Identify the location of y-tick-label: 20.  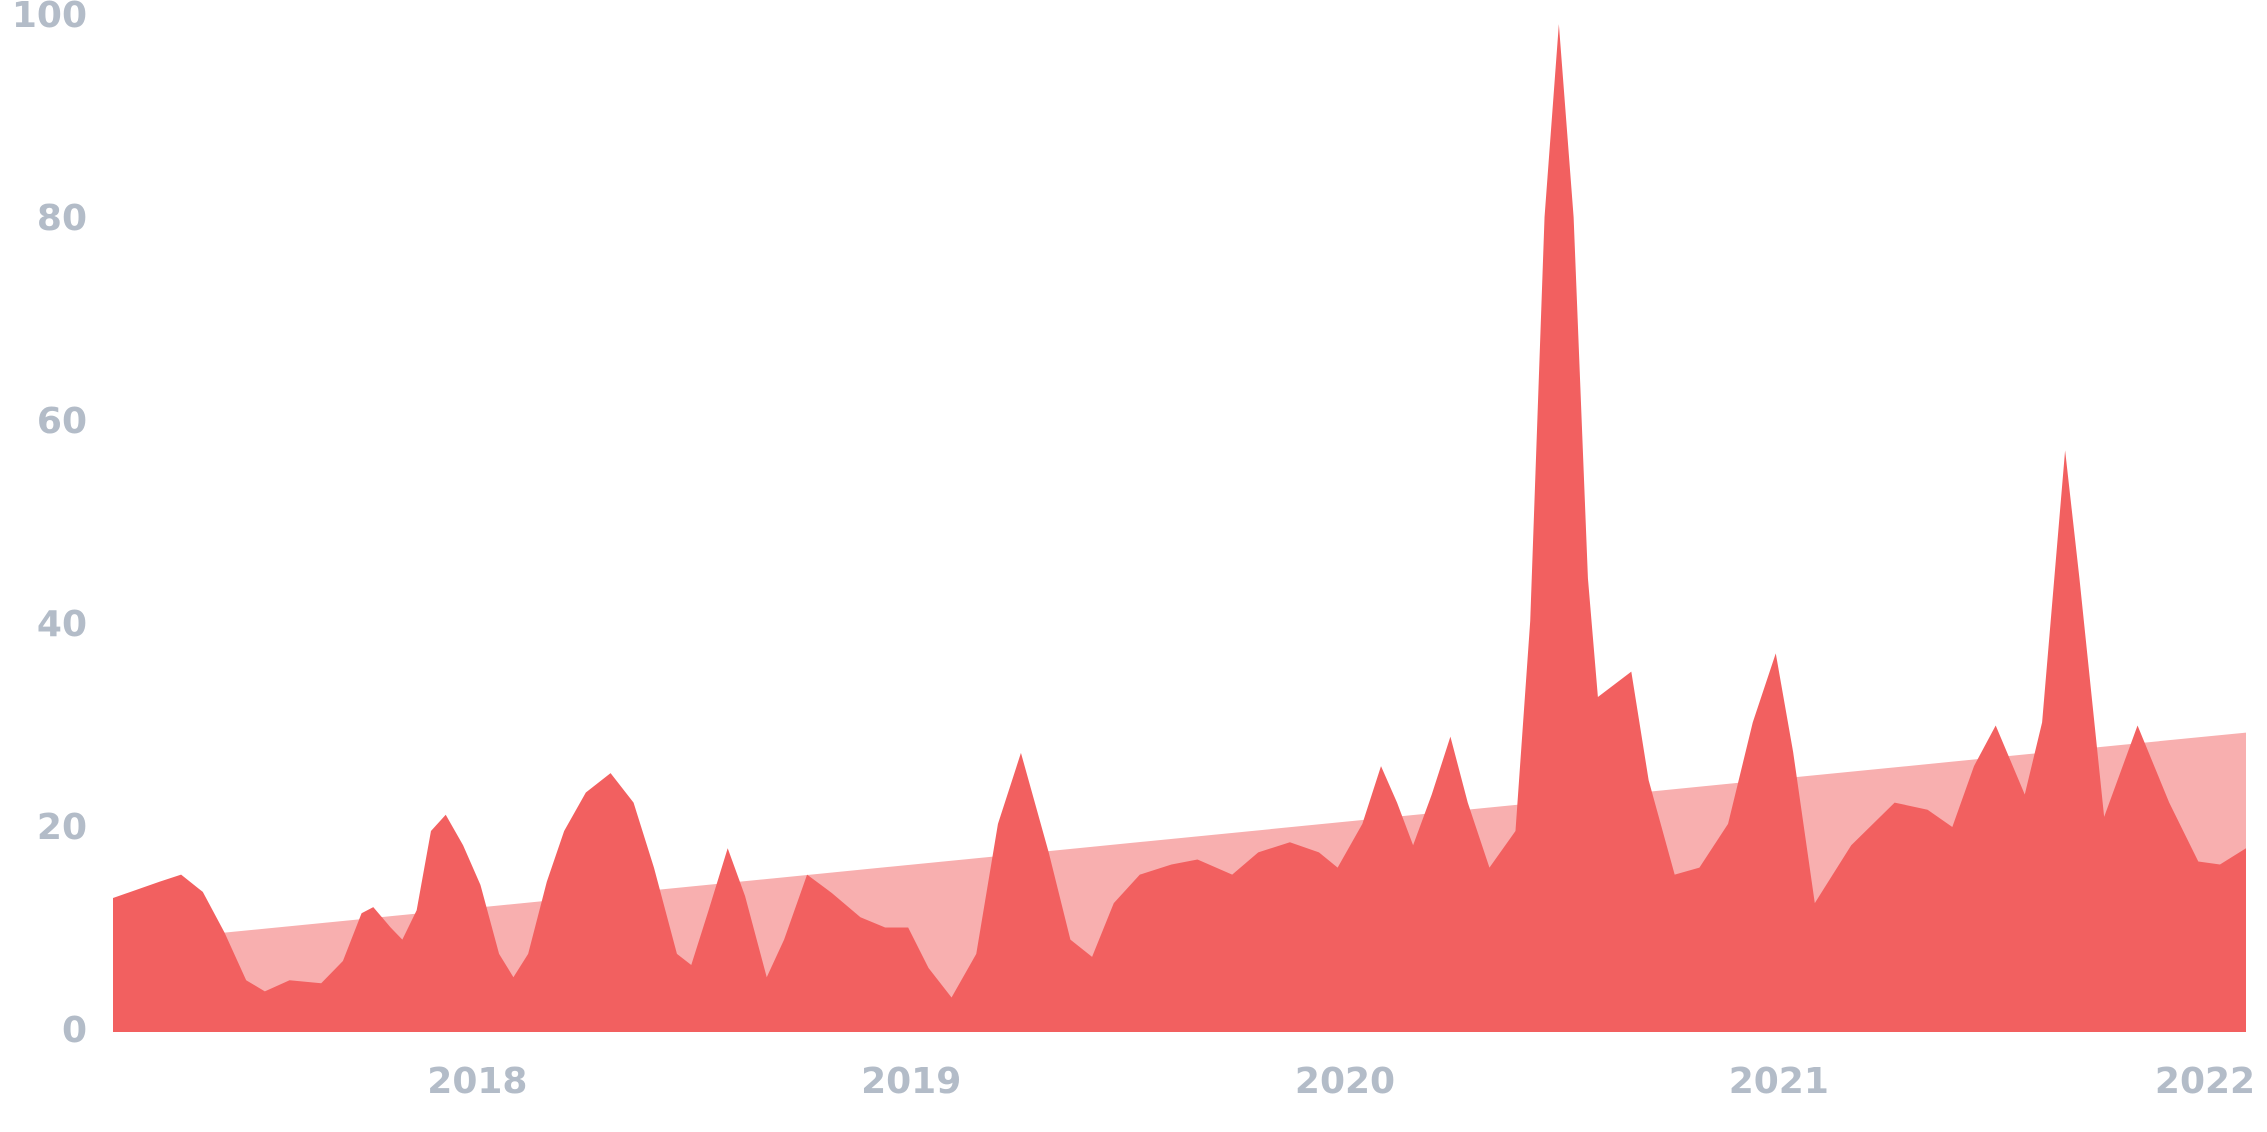
(62, 827).